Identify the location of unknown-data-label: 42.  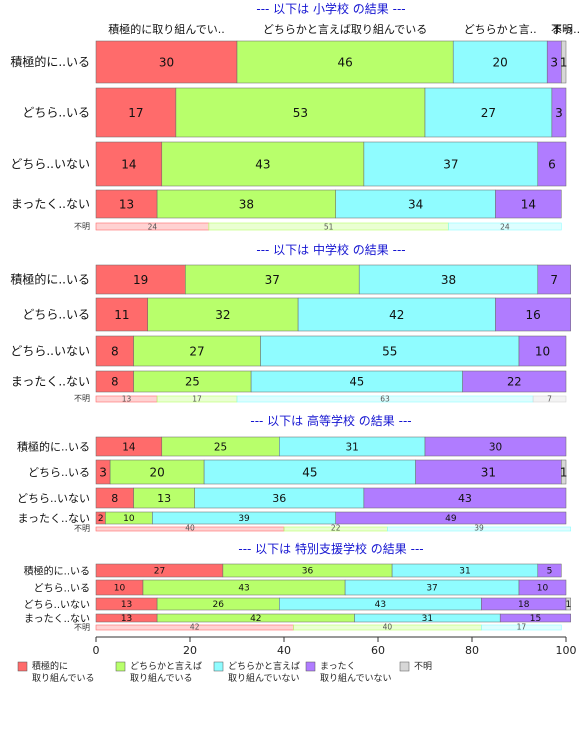
(195, 627).